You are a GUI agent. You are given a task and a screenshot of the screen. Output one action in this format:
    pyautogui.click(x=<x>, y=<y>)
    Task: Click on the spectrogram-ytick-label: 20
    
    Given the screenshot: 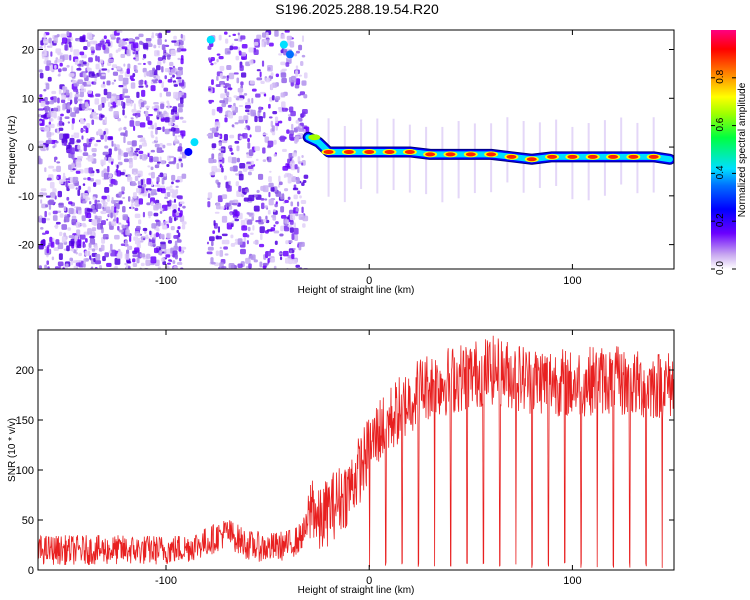 What is the action you would take?
    pyautogui.click(x=28, y=51)
    